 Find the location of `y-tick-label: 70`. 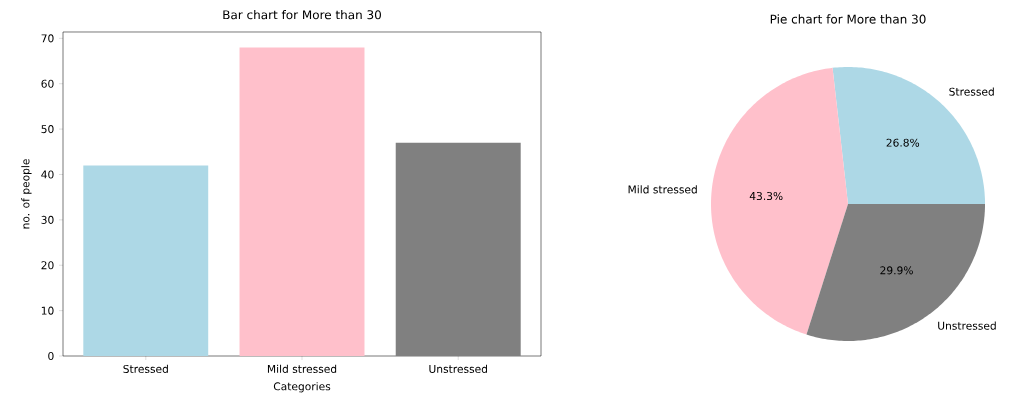

y-tick-label: 70 is located at coordinates (47, 38).